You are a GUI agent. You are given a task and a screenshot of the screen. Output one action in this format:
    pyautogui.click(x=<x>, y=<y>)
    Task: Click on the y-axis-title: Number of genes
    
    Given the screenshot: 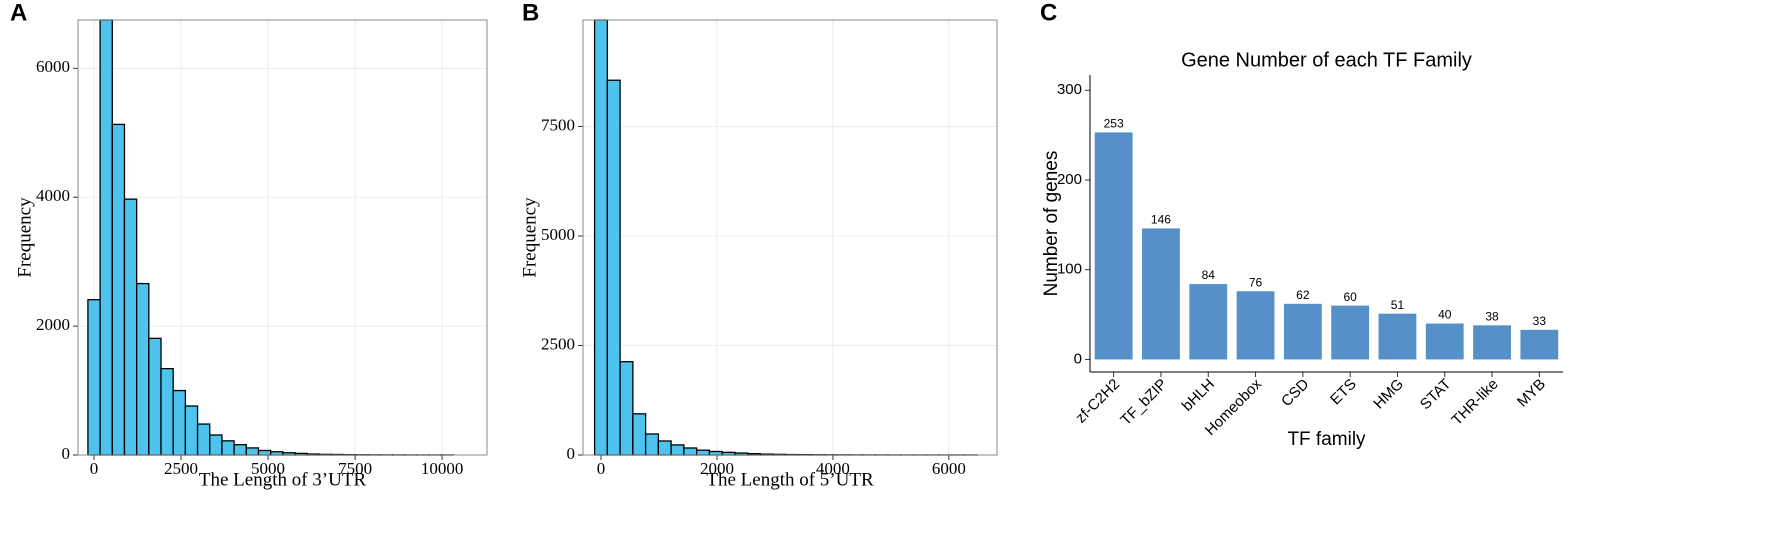 What is the action you would take?
    pyautogui.click(x=1051, y=224)
    